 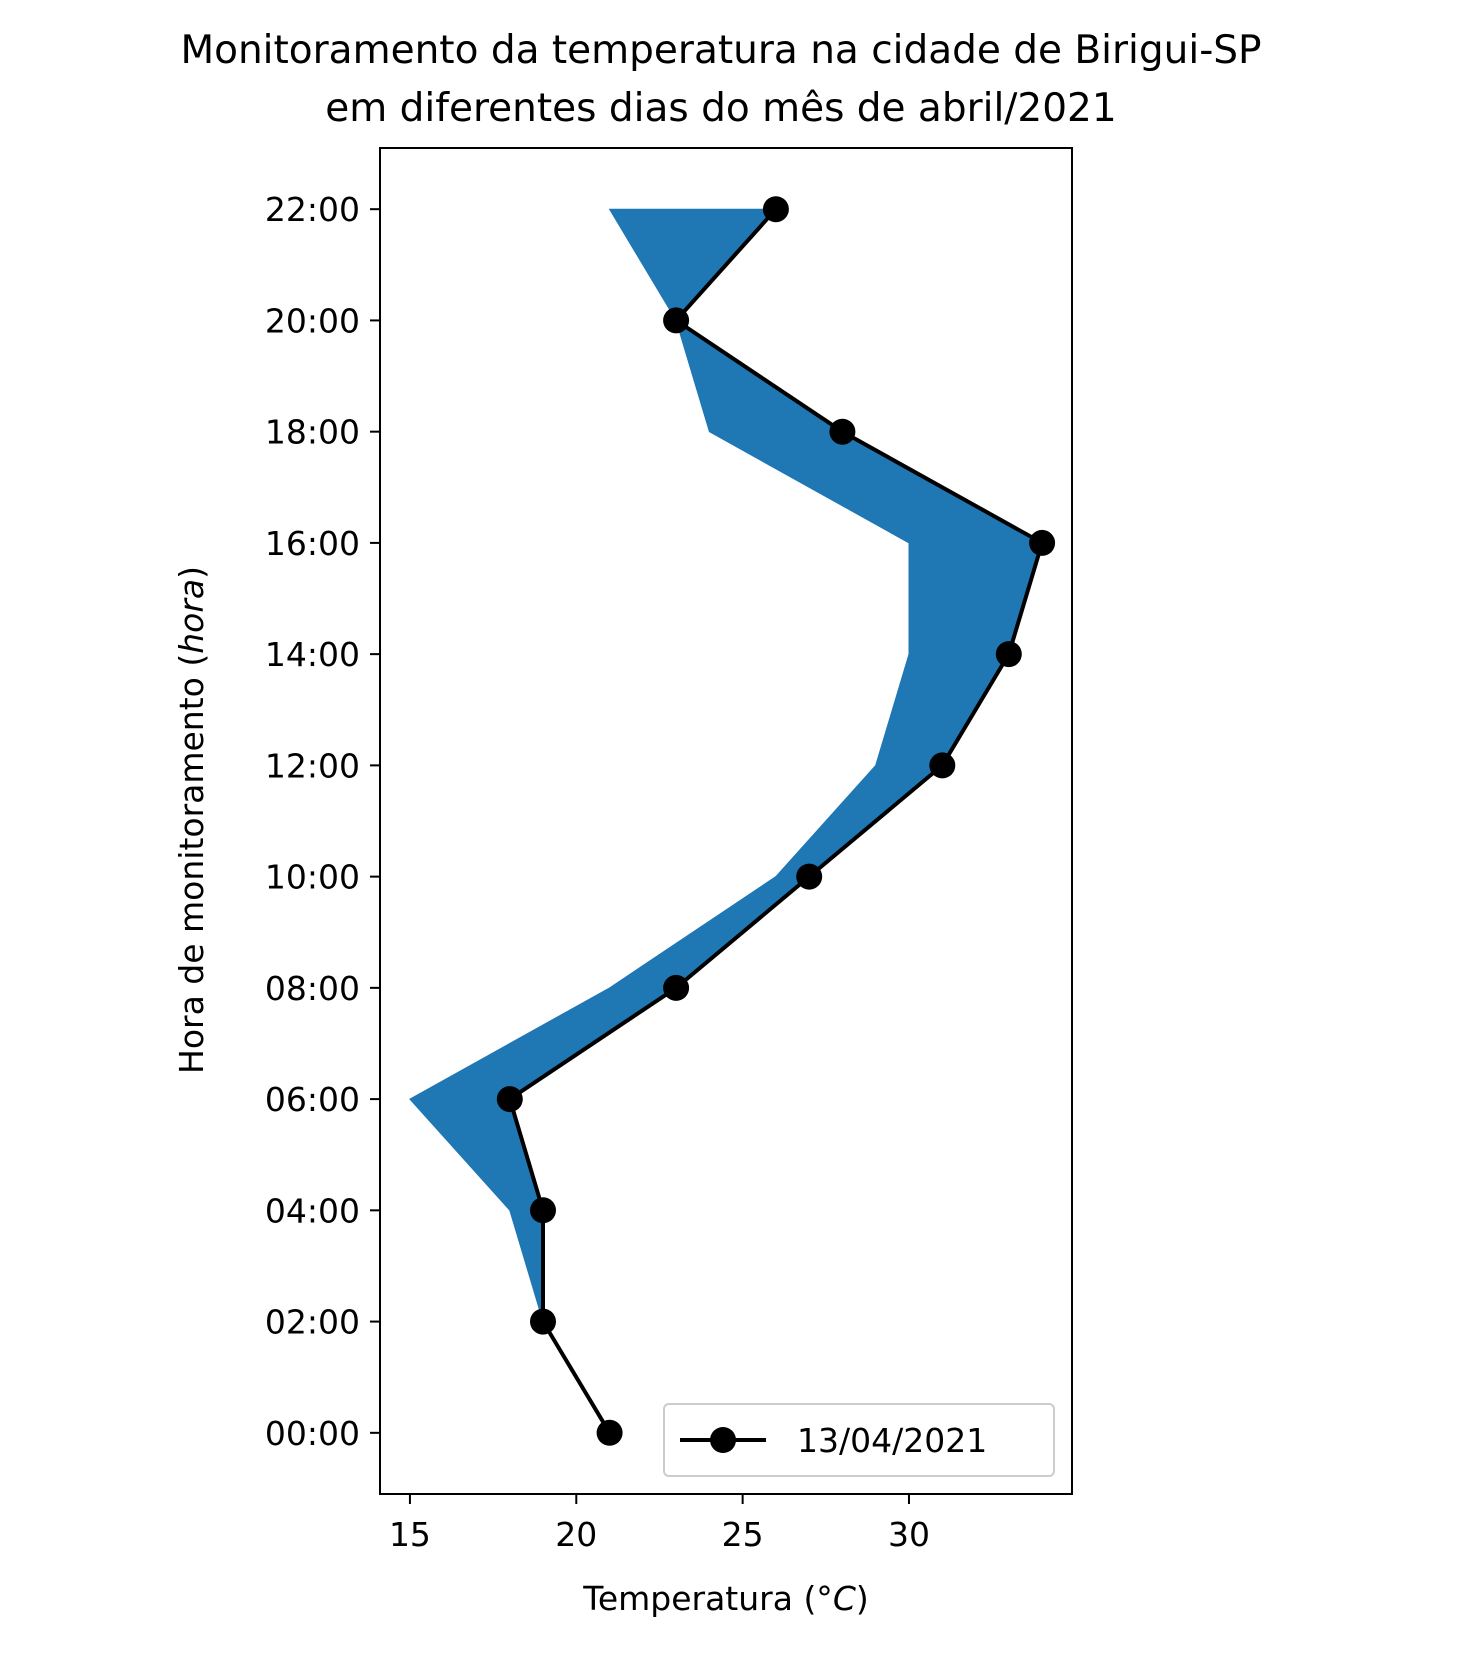 I want to click on y-tick-label: 12:00, so click(x=312, y=765).